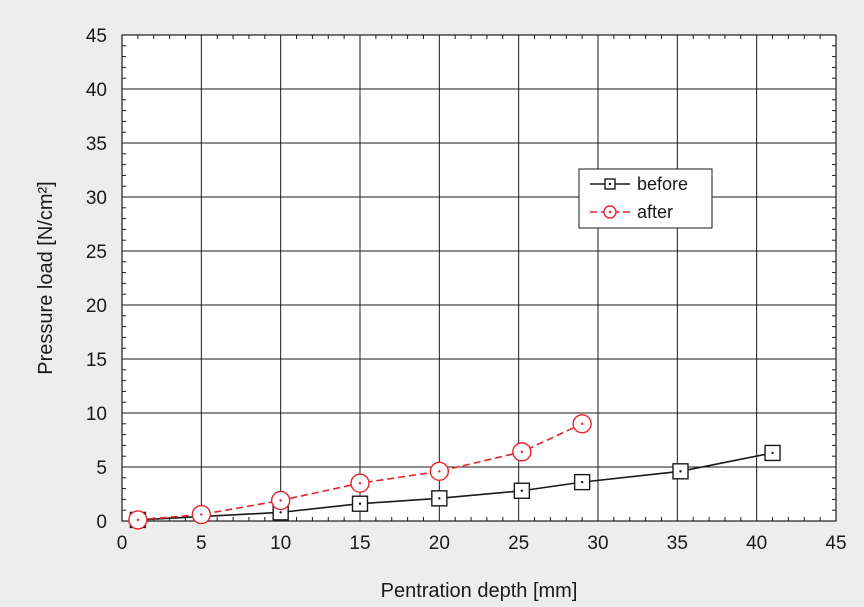  I want to click on y-axis-label: Pressure load [N/cm²], so click(46, 277).